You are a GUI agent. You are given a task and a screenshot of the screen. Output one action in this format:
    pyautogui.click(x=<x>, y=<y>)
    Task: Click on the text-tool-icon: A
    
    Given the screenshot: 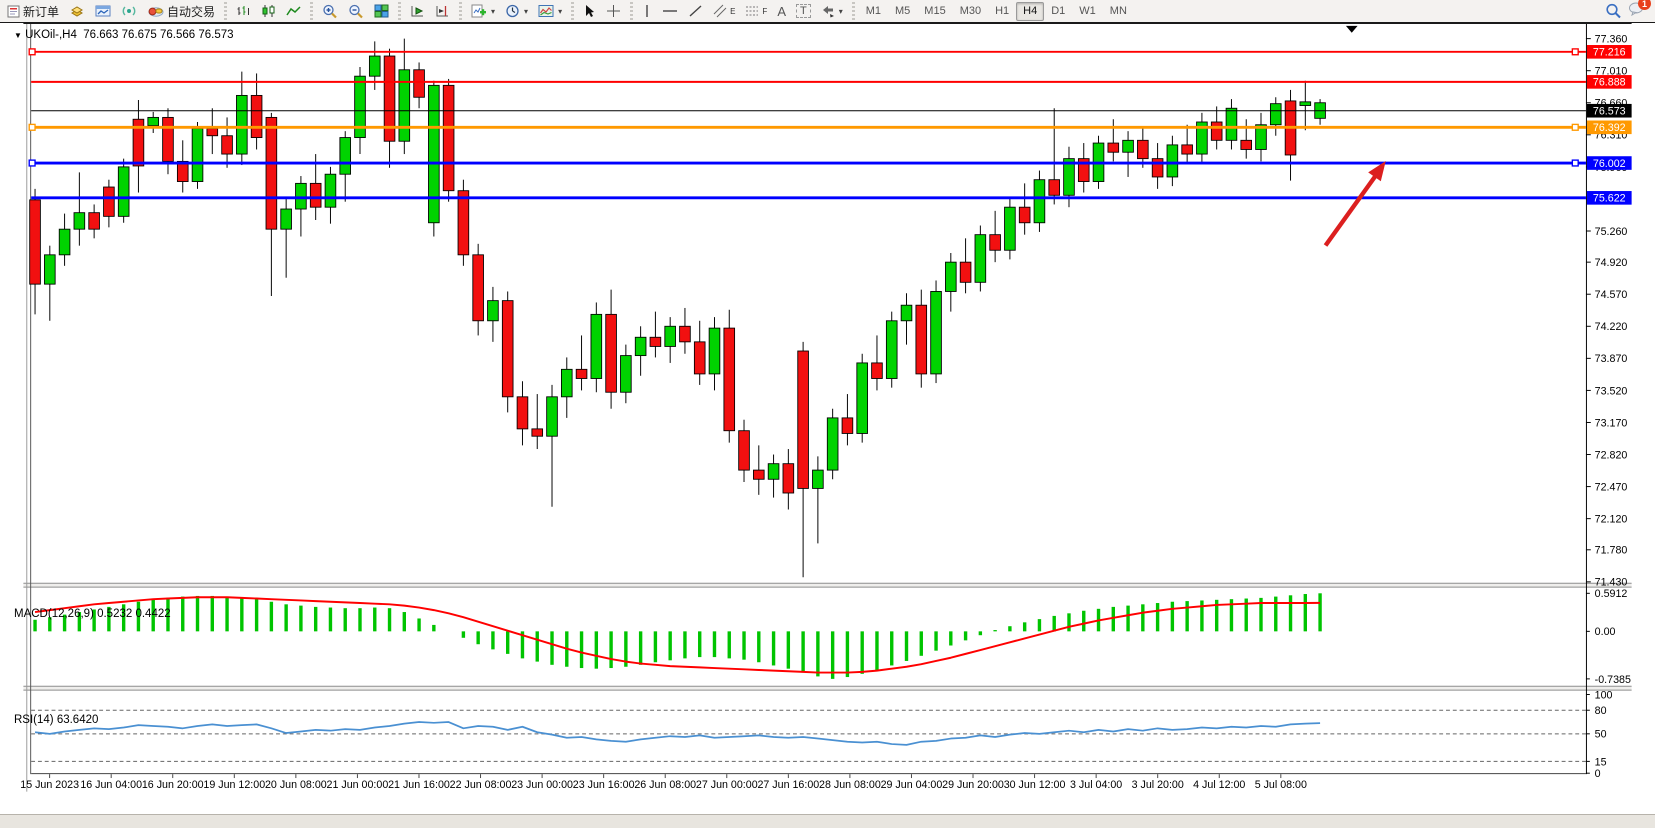 What is the action you would take?
    pyautogui.click(x=781, y=11)
    